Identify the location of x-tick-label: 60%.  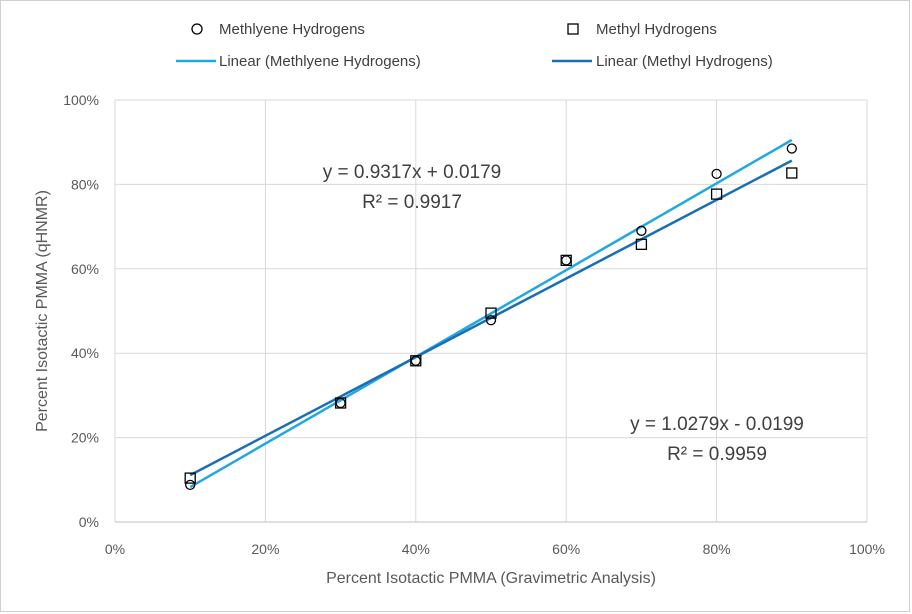
(566, 549).